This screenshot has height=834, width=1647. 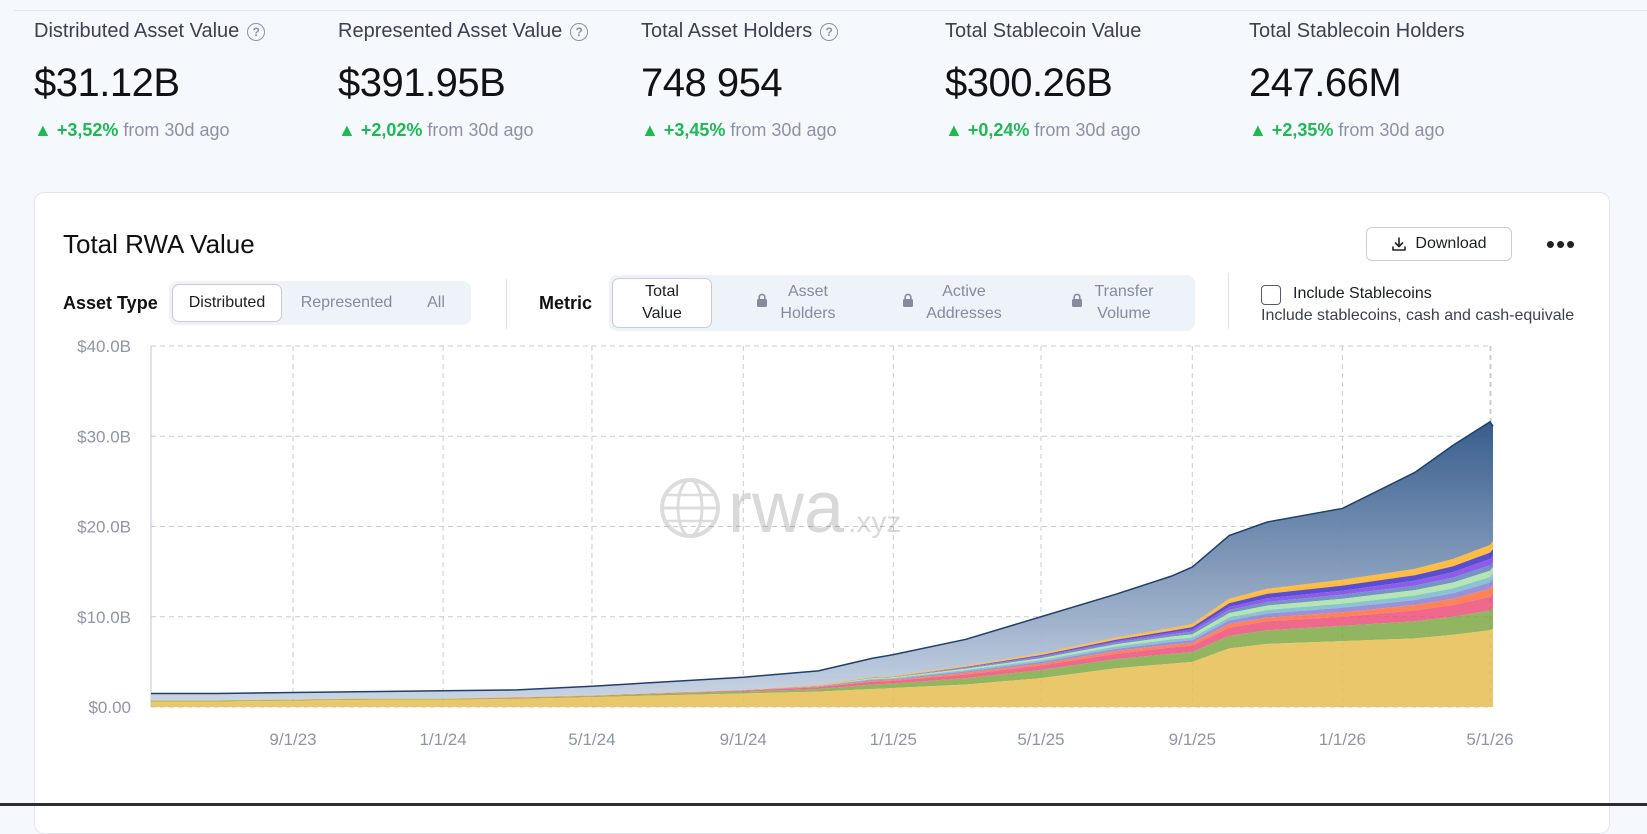 What do you see at coordinates (743, 739) in the screenshot?
I see `x-tick-label: 9/1/24` at bounding box center [743, 739].